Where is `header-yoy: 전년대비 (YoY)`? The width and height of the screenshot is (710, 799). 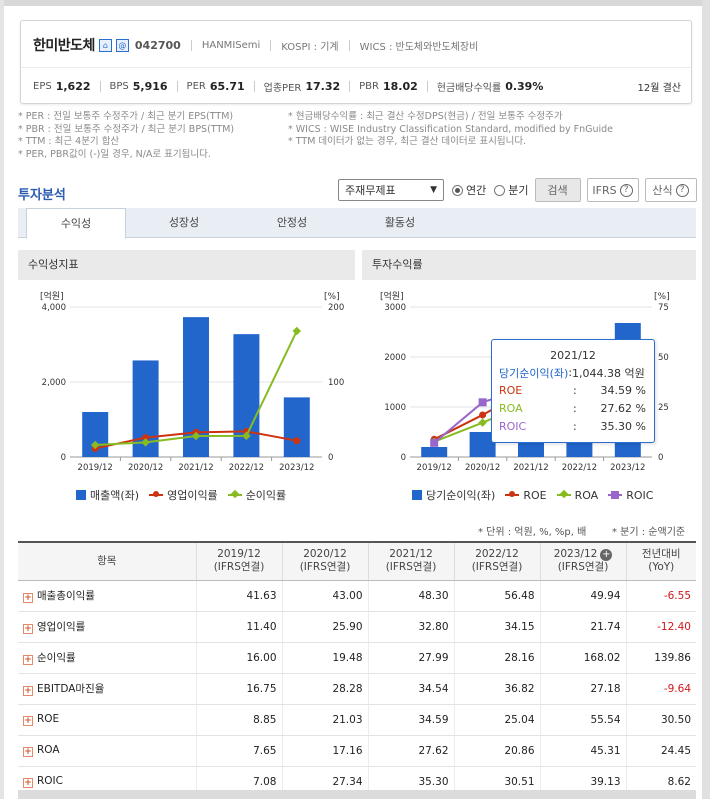
header-yoy: 전년대비 (YoY) is located at coordinates (661, 561).